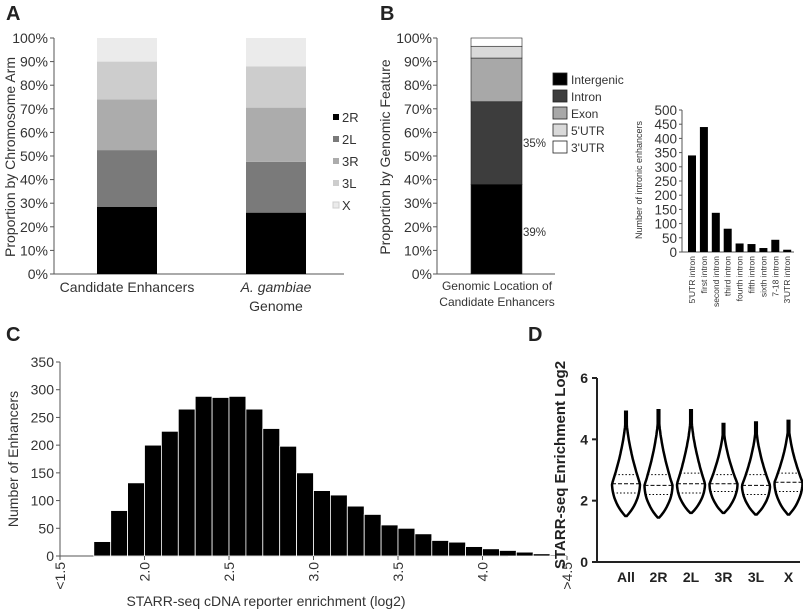  What do you see at coordinates (45, 459) in the screenshot?
I see `panel-c-y-ticks: 0 50 100 150 200 250 300 350` at bounding box center [45, 459].